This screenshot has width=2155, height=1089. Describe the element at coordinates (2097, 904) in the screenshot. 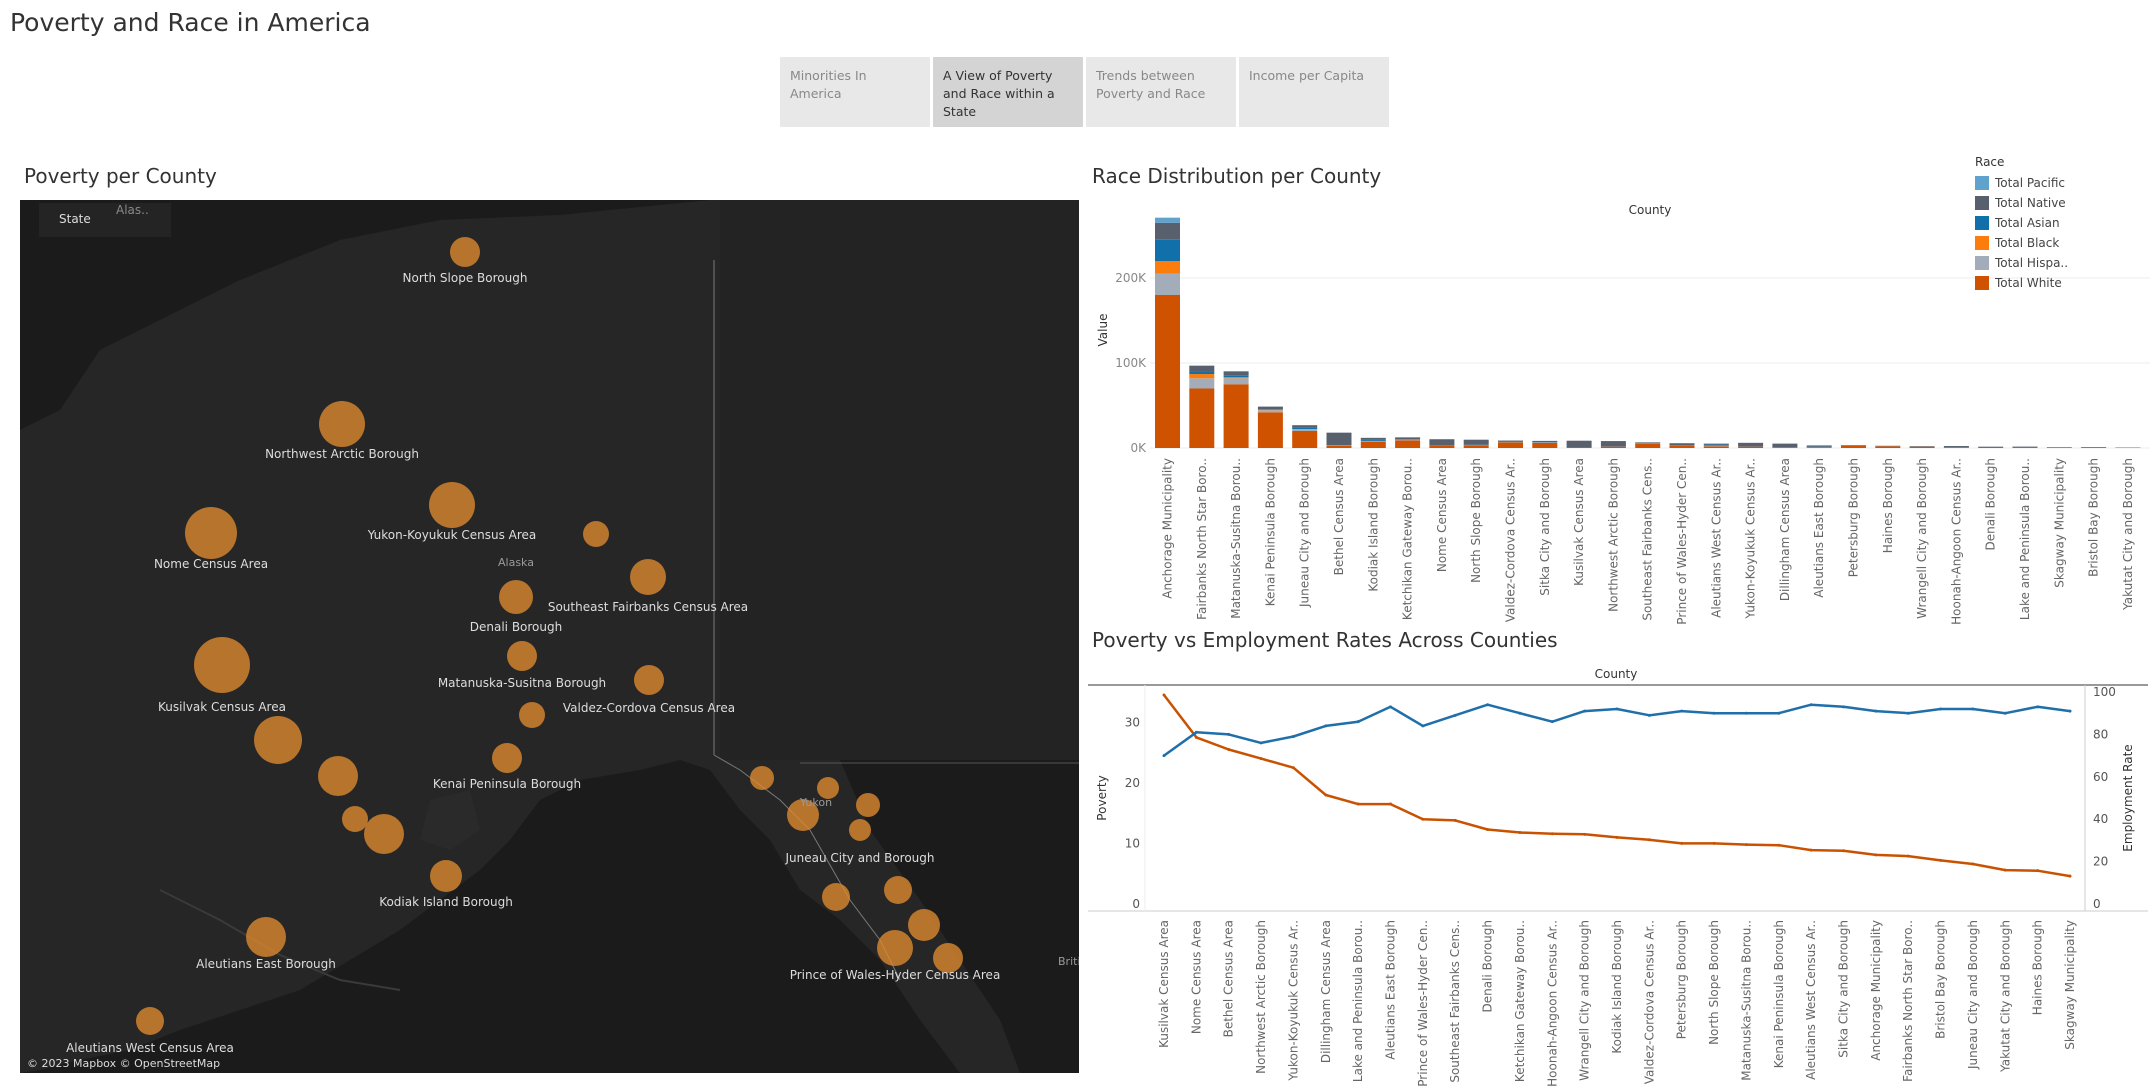

I see `y-right-tick-label: 0` at that location.